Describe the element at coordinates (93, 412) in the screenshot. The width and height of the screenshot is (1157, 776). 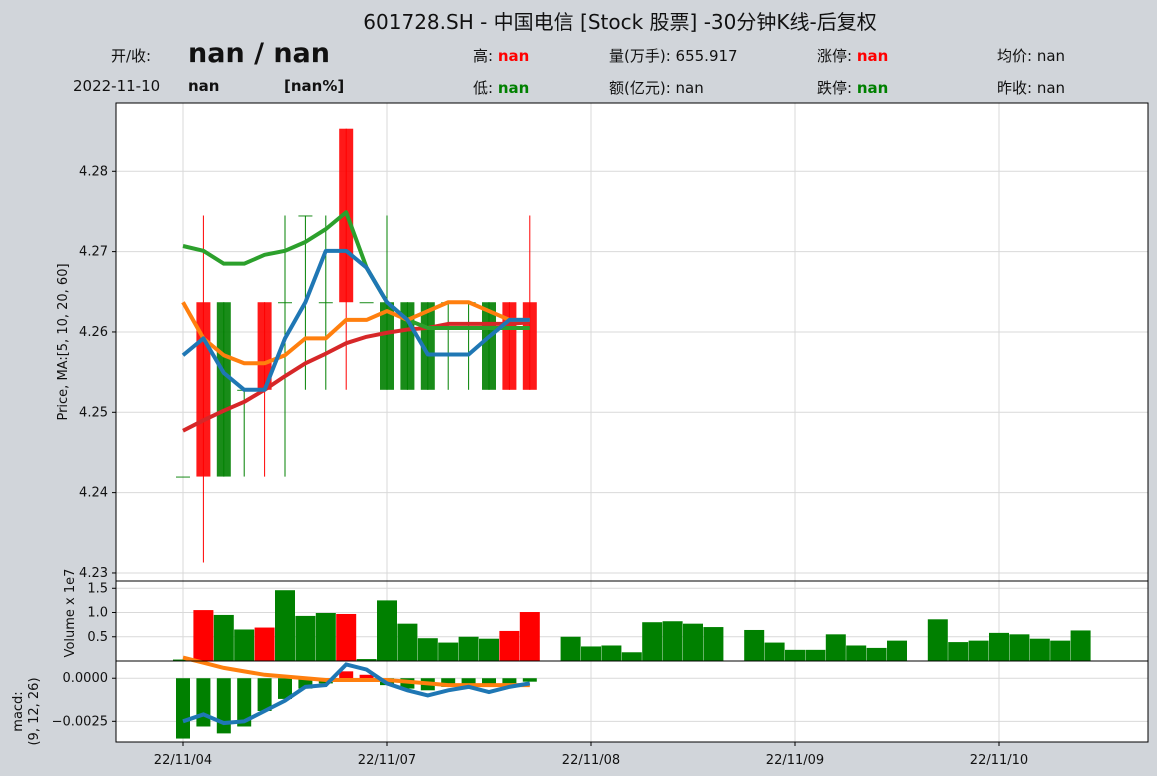
I see `price-tick-label: 4.25` at that location.